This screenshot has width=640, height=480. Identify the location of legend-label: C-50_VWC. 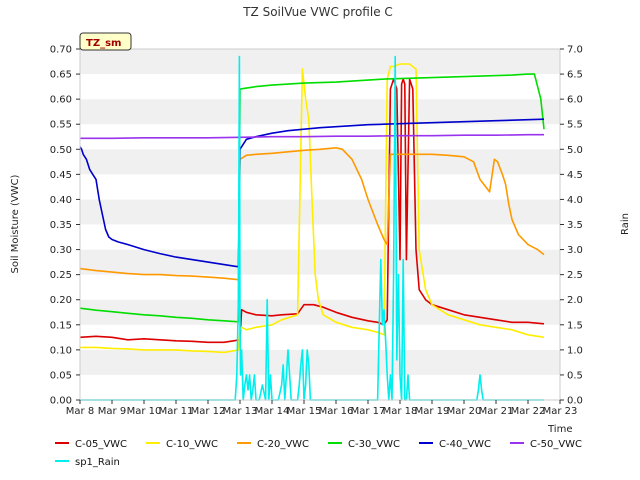
(556, 444).